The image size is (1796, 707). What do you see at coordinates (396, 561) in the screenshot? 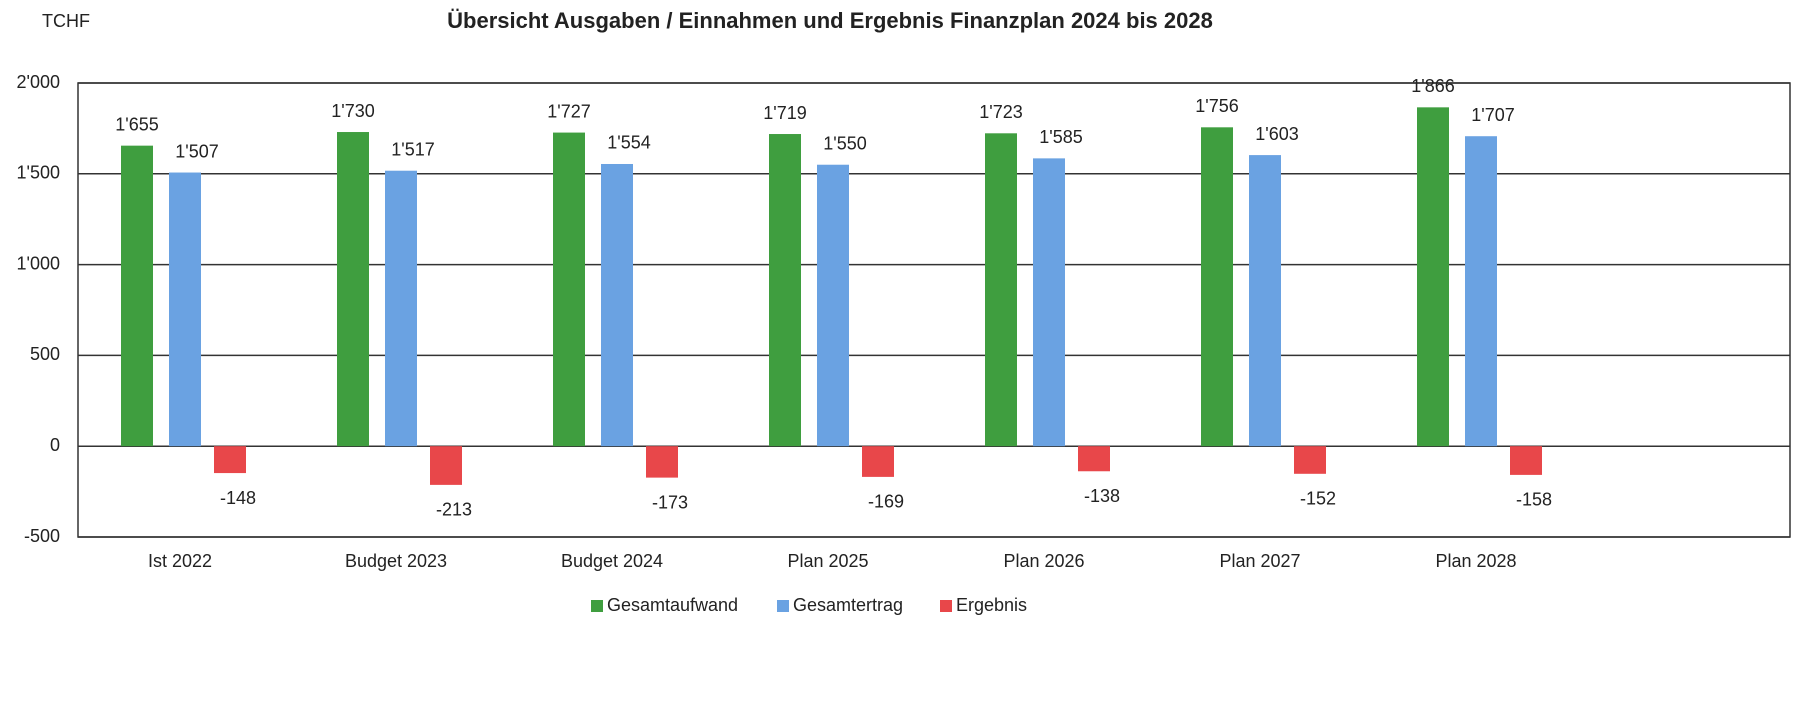
I see `x-tick-label: Budget 2023` at bounding box center [396, 561].